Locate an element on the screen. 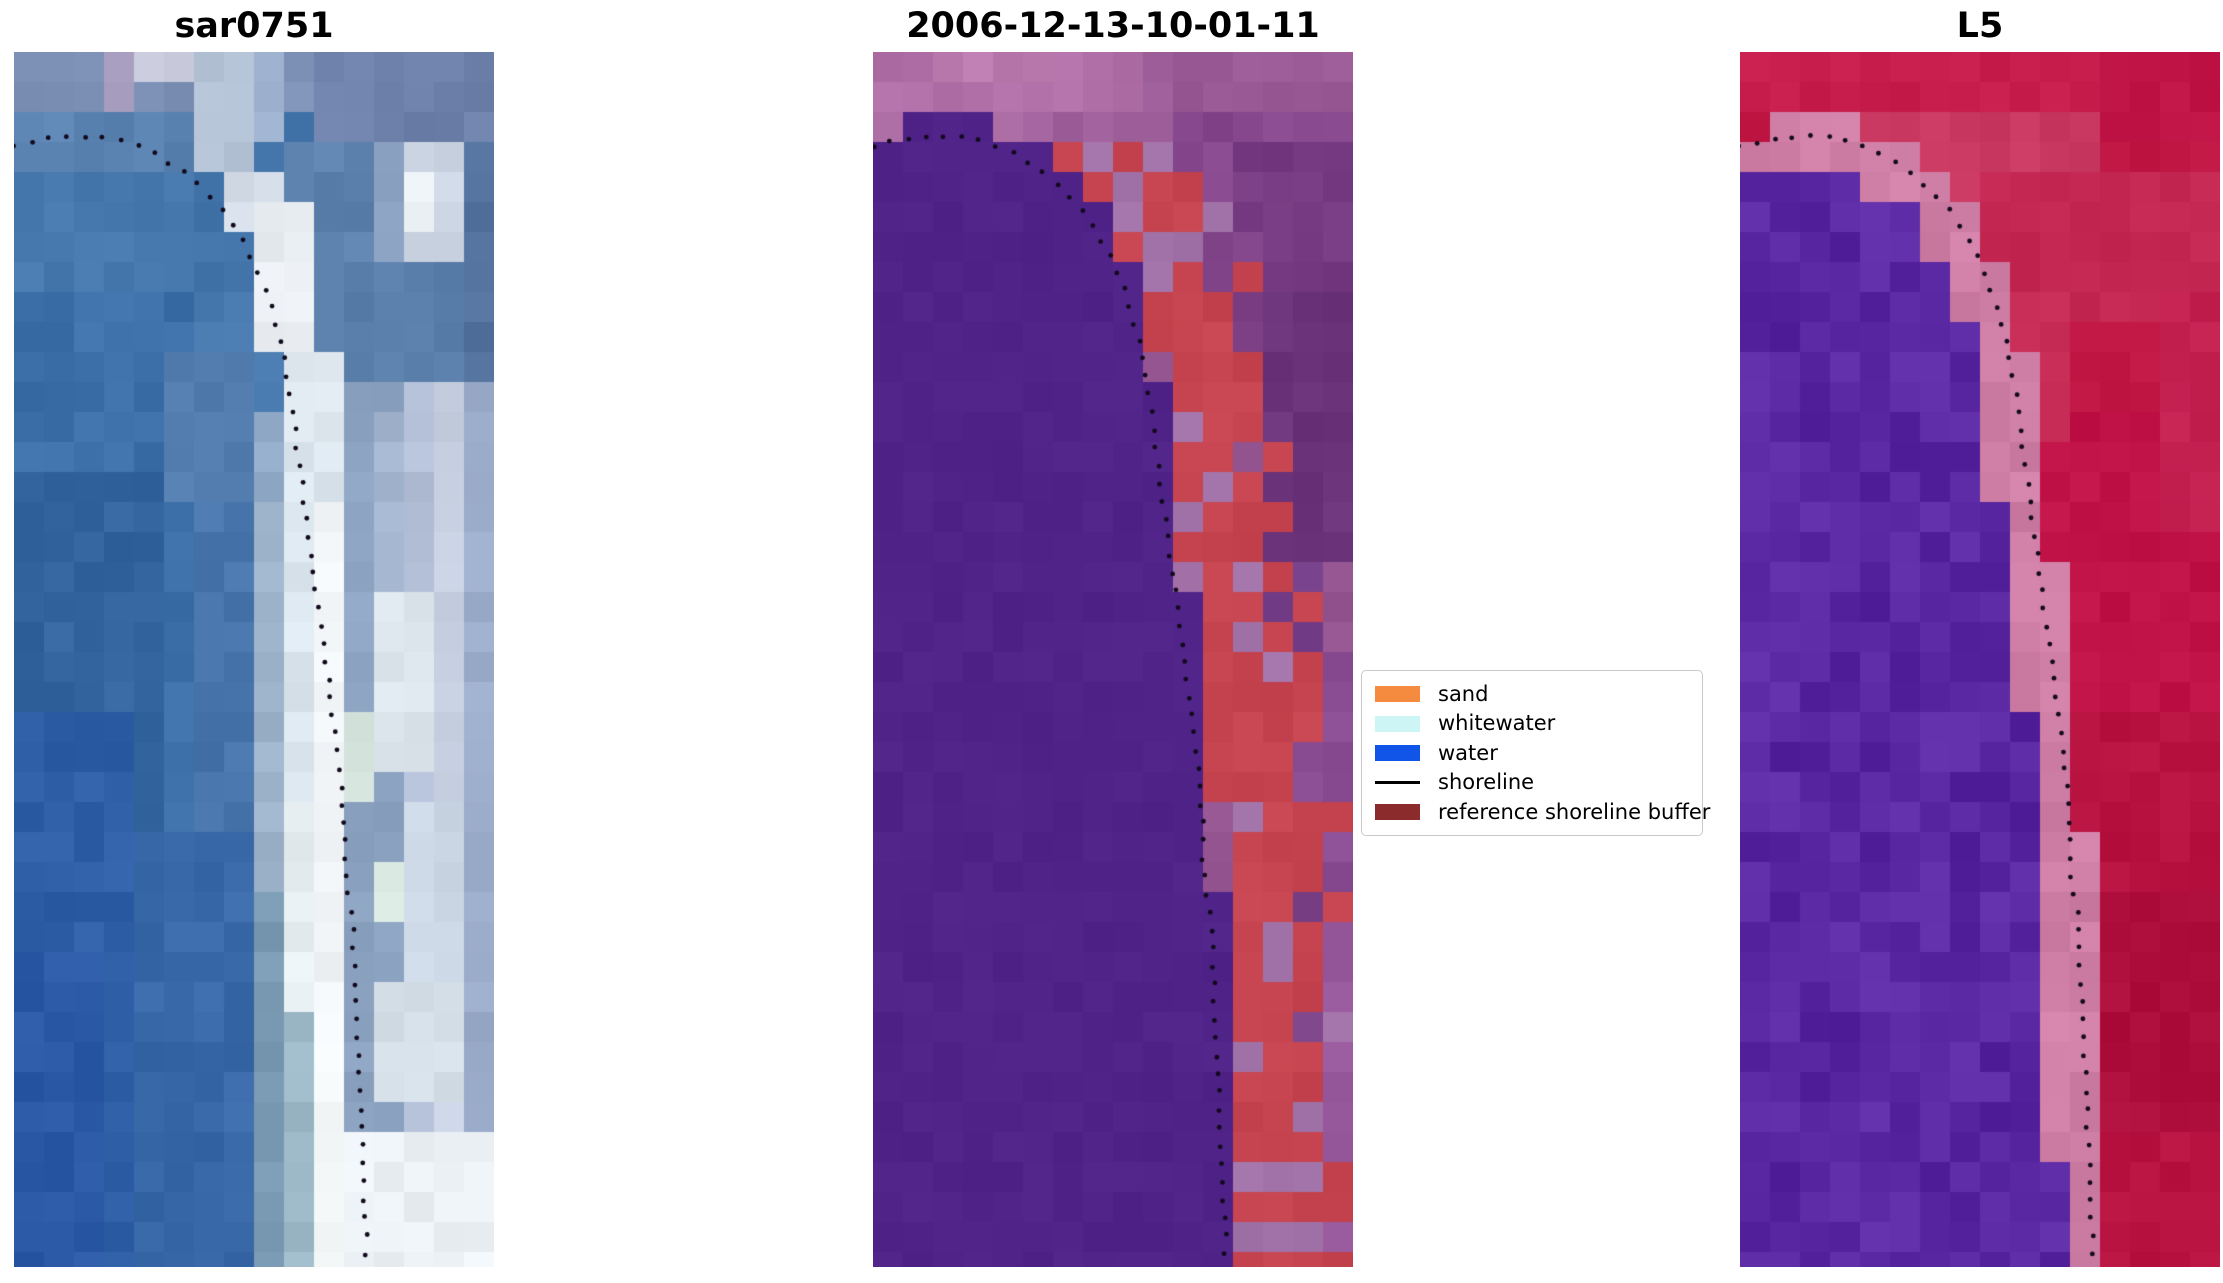 The image size is (2223, 1283). legend-item-whitewater: whitewater is located at coordinates (1532, 724).